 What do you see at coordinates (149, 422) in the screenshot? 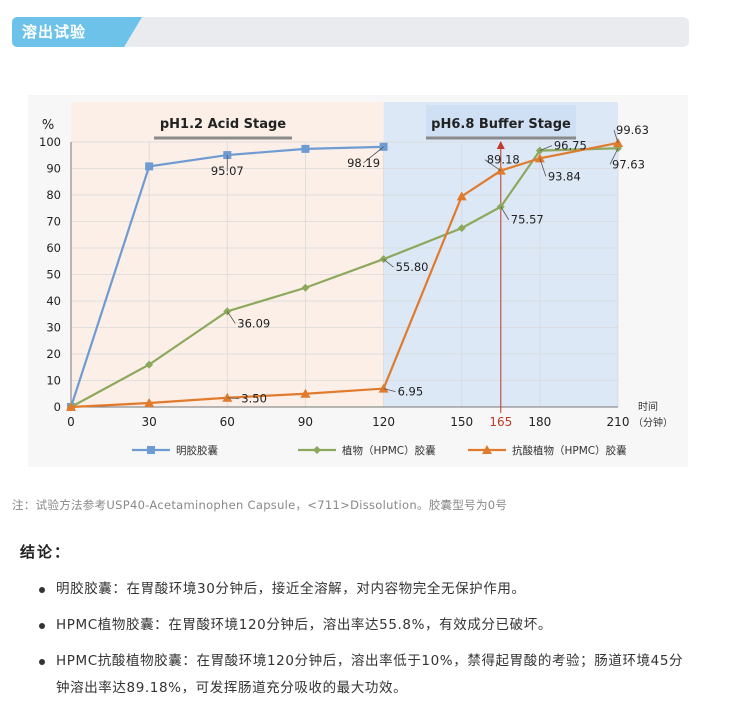
I see `x-tick-label: 30` at bounding box center [149, 422].